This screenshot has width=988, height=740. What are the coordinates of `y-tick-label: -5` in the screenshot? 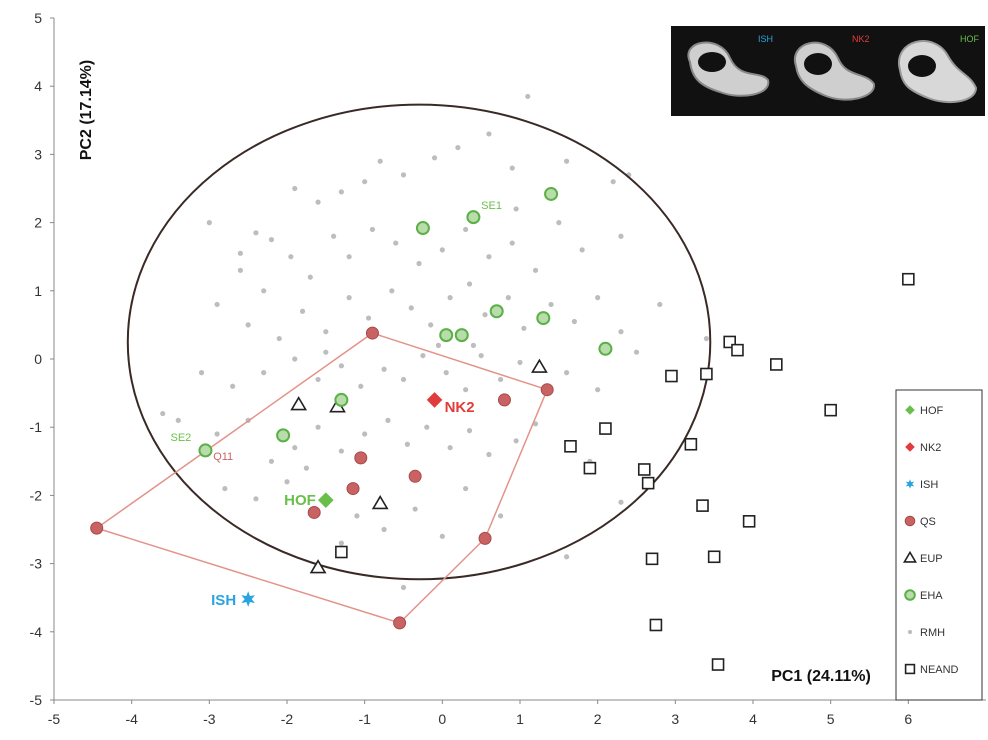 It's located at (36, 700).